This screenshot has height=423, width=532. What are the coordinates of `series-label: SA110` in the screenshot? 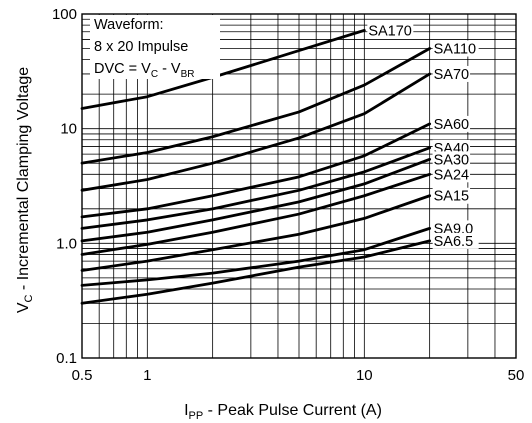 It's located at (455, 50).